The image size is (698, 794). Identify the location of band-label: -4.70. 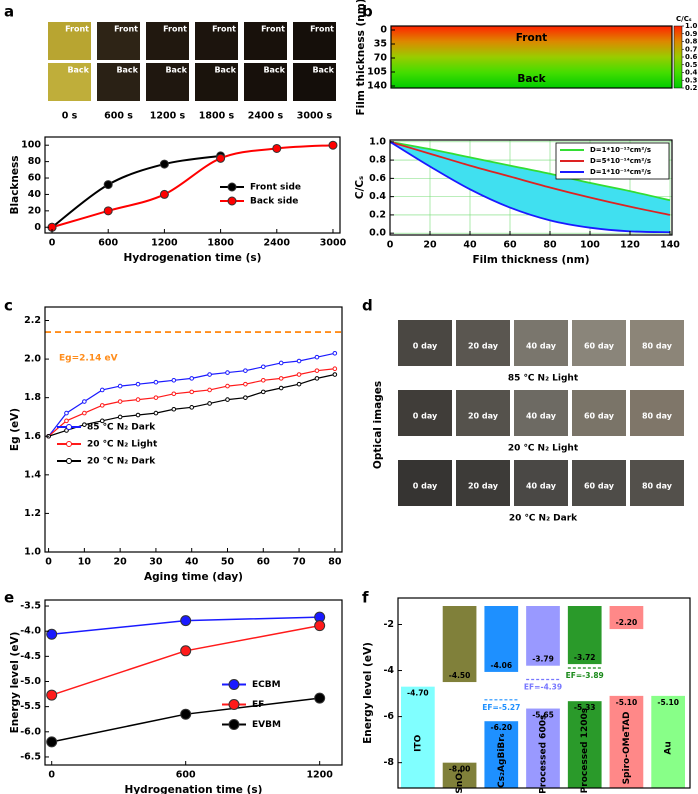
(418, 693).